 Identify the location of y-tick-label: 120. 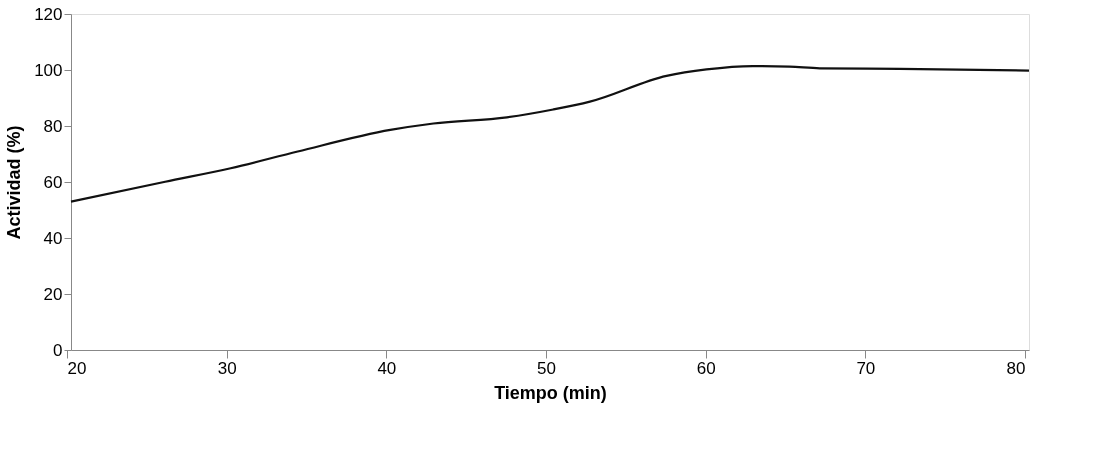
(48, 14).